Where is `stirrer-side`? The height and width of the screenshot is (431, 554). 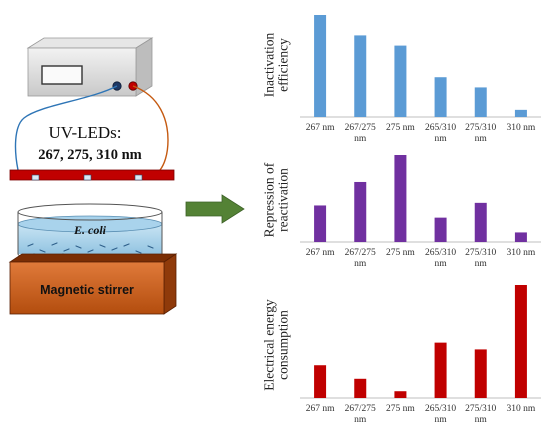
stirrer-side is located at coordinates (170, 284).